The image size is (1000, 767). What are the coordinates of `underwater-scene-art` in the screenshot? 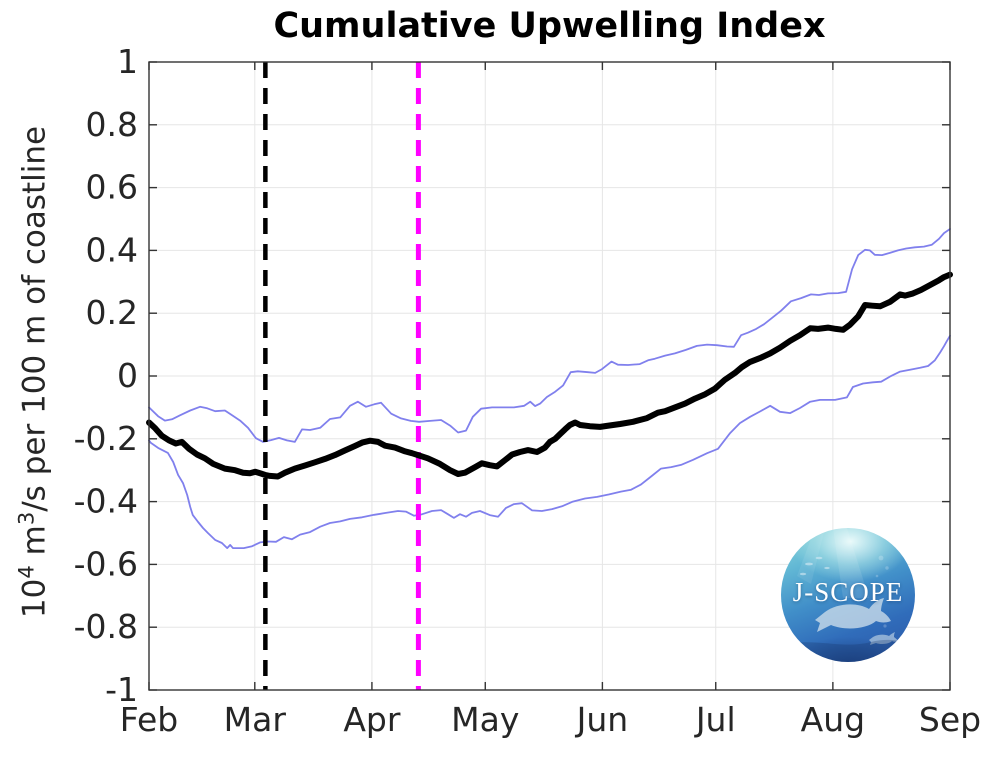 It's located at (848, 595).